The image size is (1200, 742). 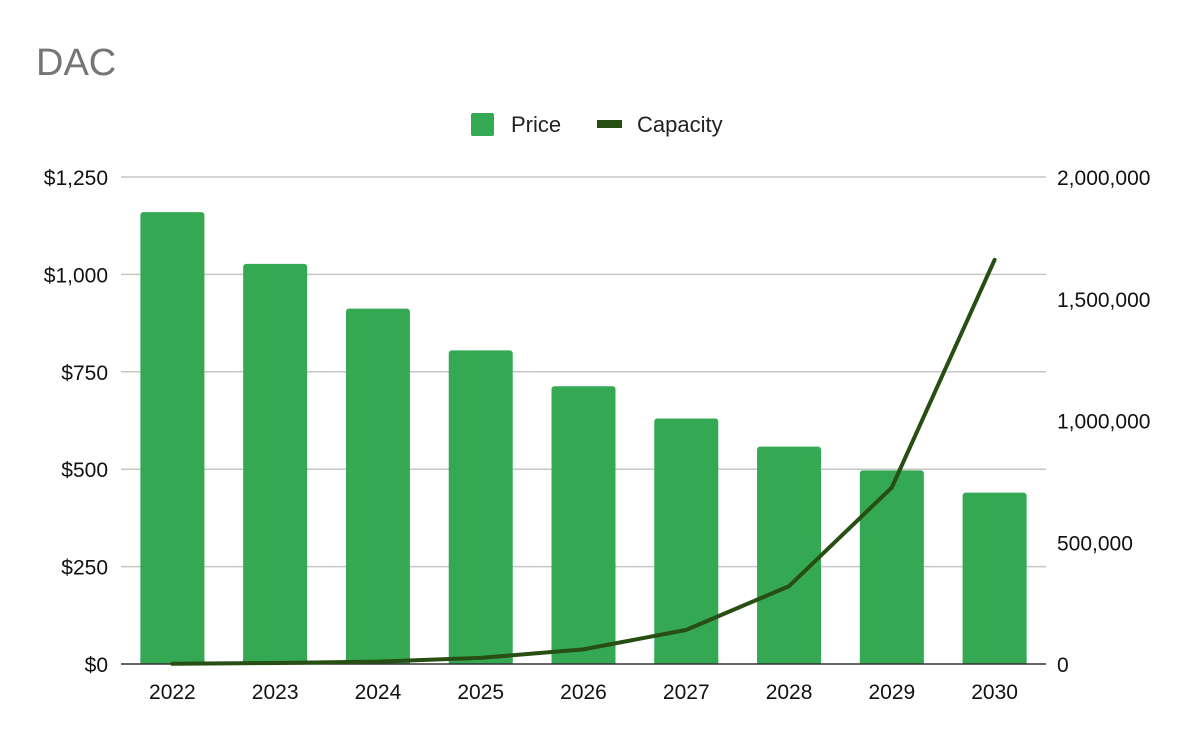 I want to click on legend-capacity-swatch, so click(x=609, y=124).